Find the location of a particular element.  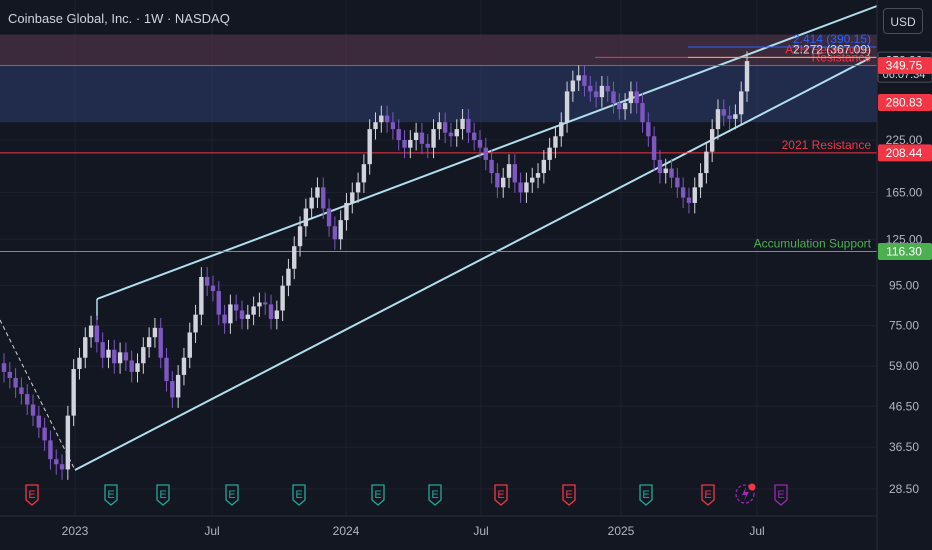

price-badge-label: 349.75 is located at coordinates (904, 65).